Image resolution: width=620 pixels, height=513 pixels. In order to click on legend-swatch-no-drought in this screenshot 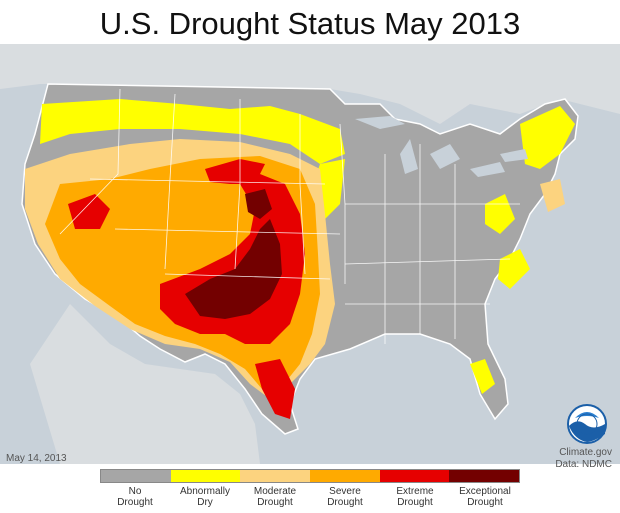, I will do `click(136, 476)`.